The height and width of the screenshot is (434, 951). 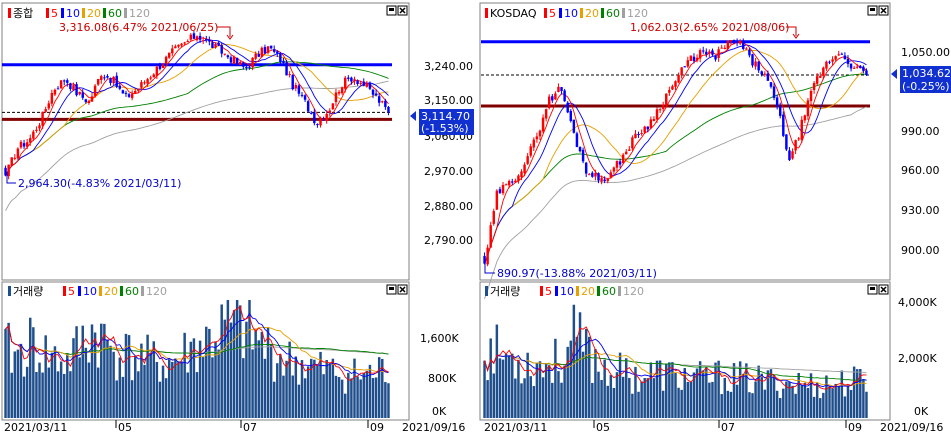 What do you see at coordinates (448, 100) in the screenshot?
I see `y-tick-label: 3,150.00` at bounding box center [448, 100].